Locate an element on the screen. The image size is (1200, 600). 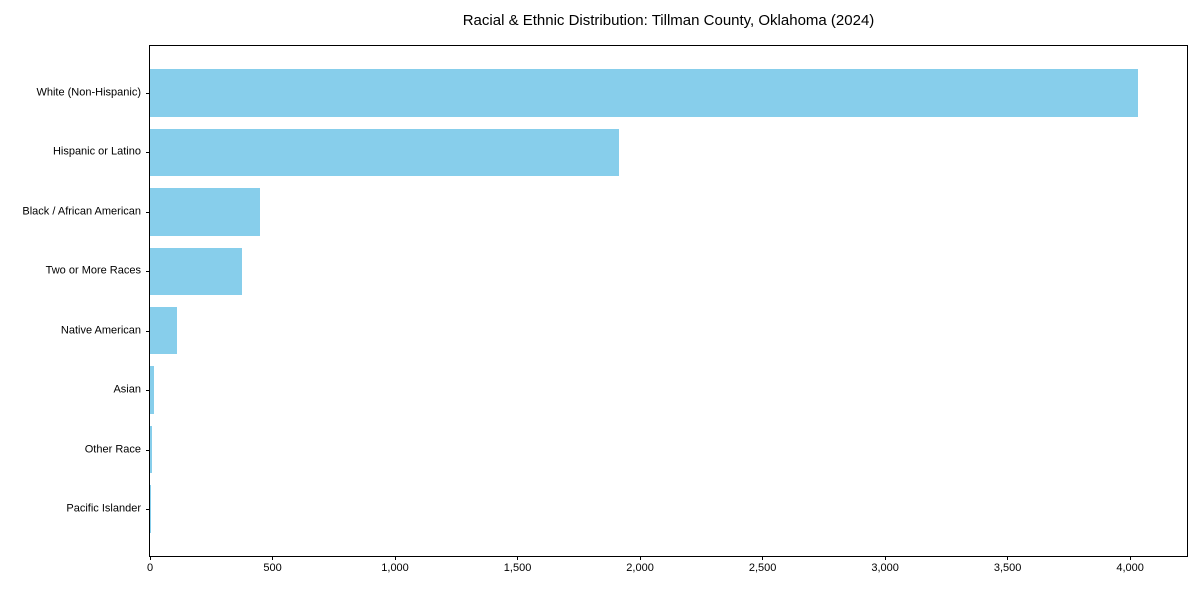
y-axis-label: Pacific Islander is located at coordinates (103, 508).